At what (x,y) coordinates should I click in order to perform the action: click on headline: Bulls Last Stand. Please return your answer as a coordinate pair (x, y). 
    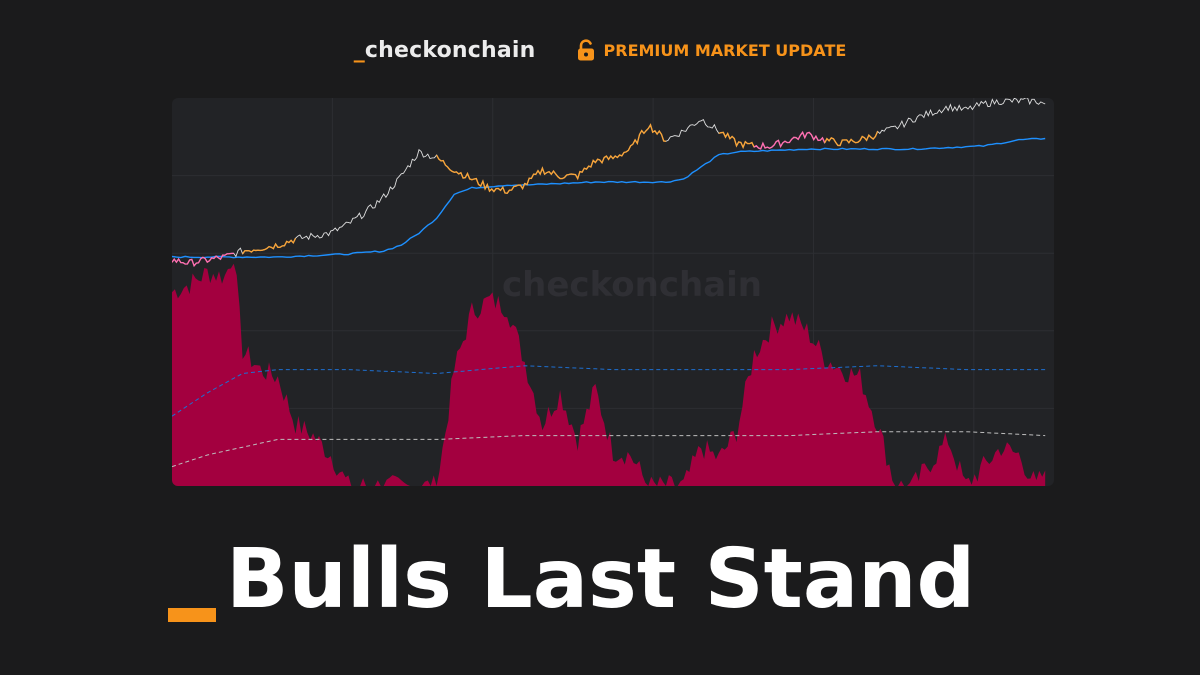
    Looking at the image, I should click on (571, 570).